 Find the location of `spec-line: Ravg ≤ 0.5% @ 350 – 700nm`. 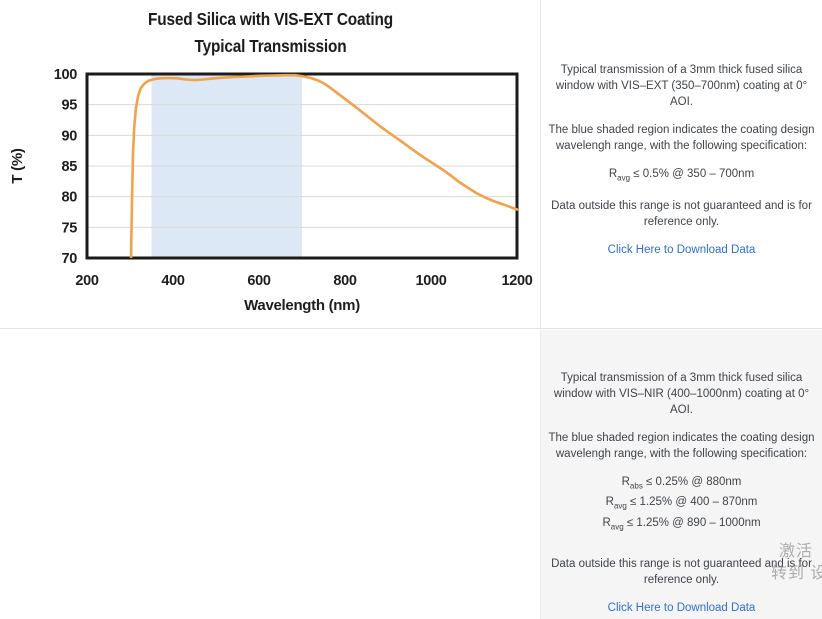

spec-line: Ravg ≤ 0.5% @ 350 – 700nm is located at coordinates (681, 175).